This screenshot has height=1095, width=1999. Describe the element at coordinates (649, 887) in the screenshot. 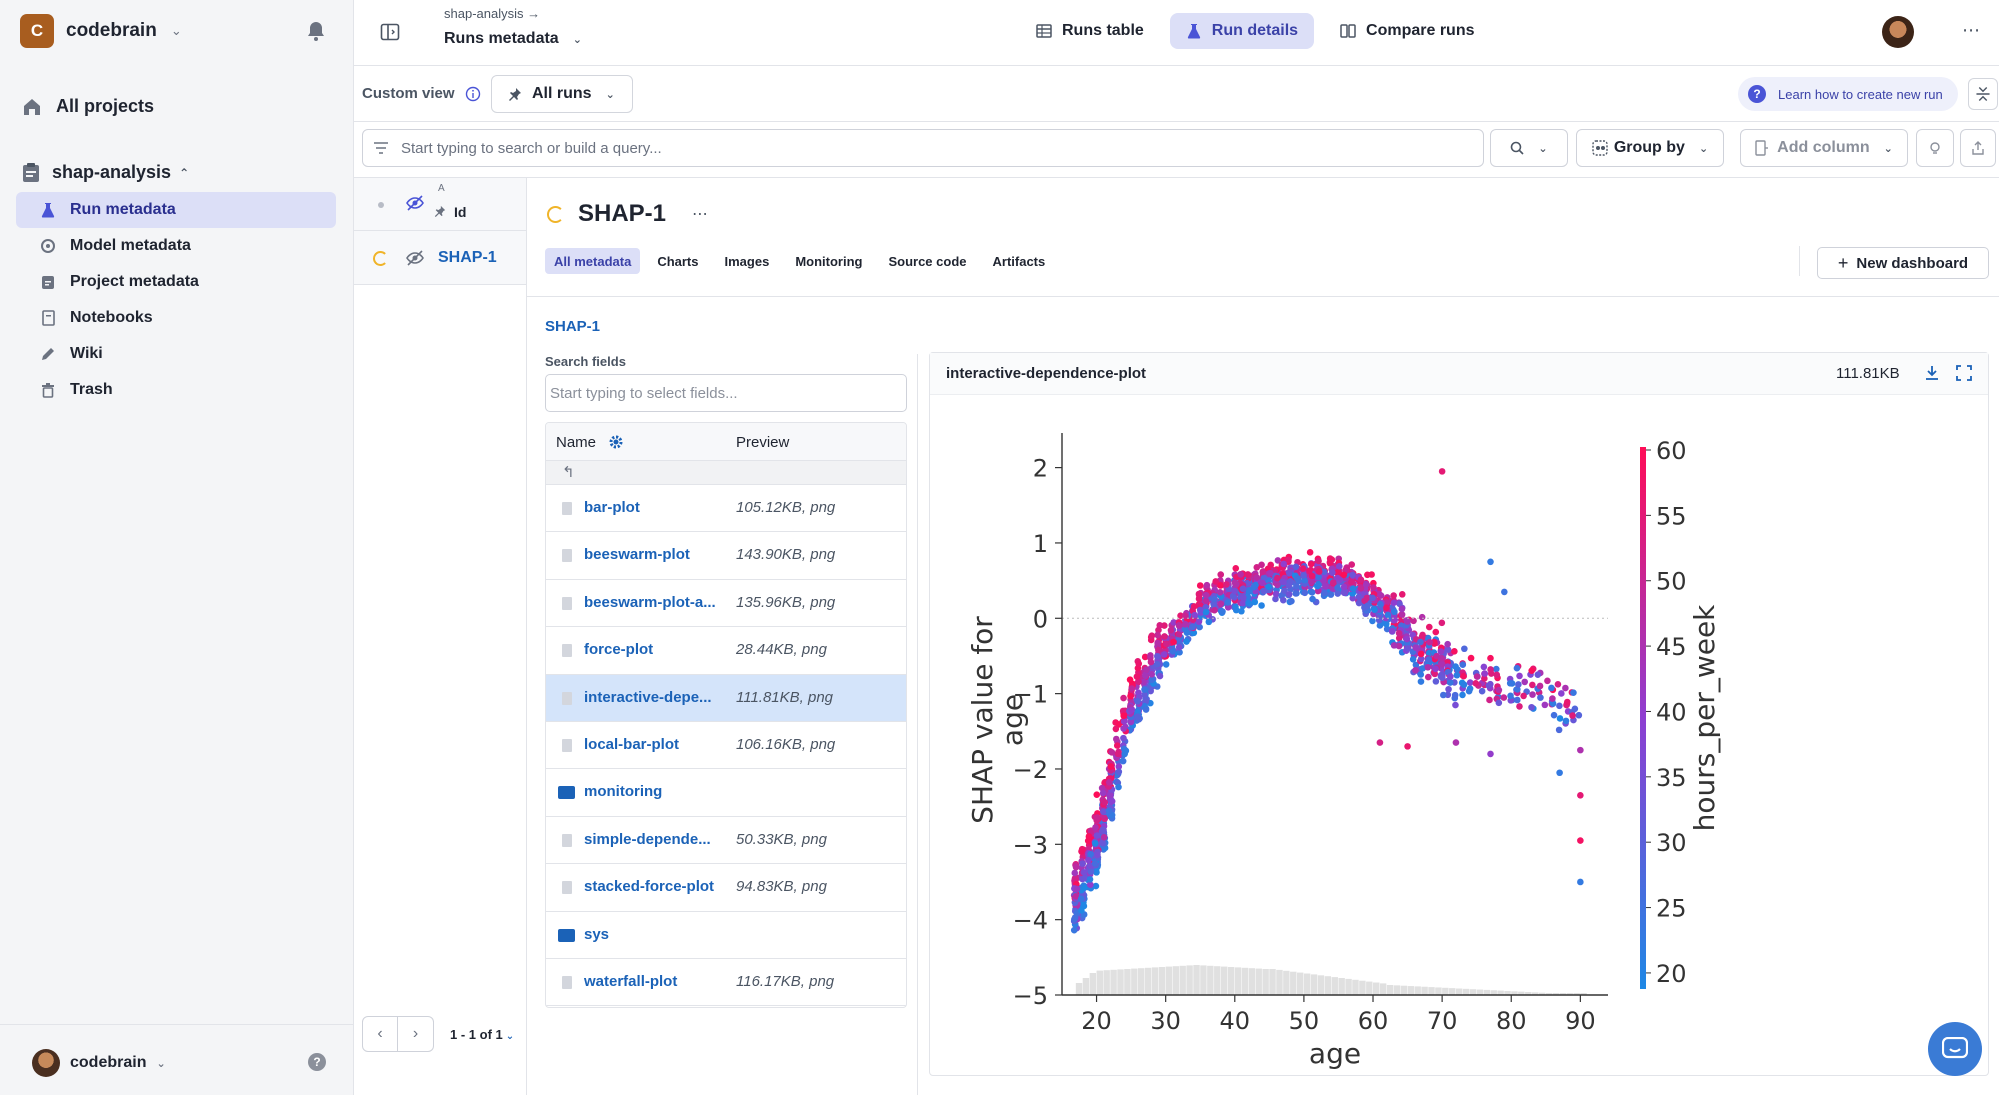

I see `field-name: stacked-force-plot` at that location.